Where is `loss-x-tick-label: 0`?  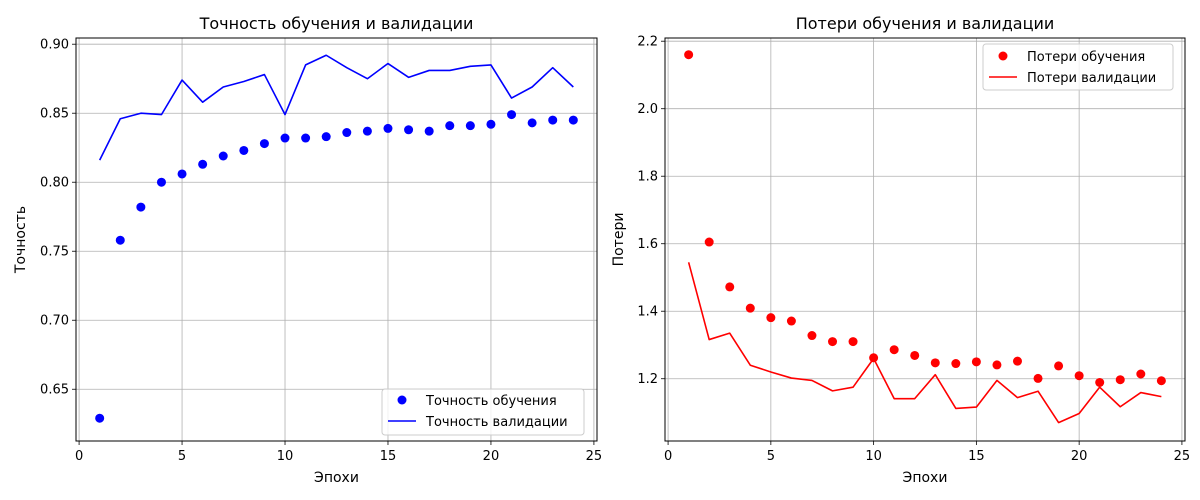
loss-x-tick-label: 0 is located at coordinates (668, 456).